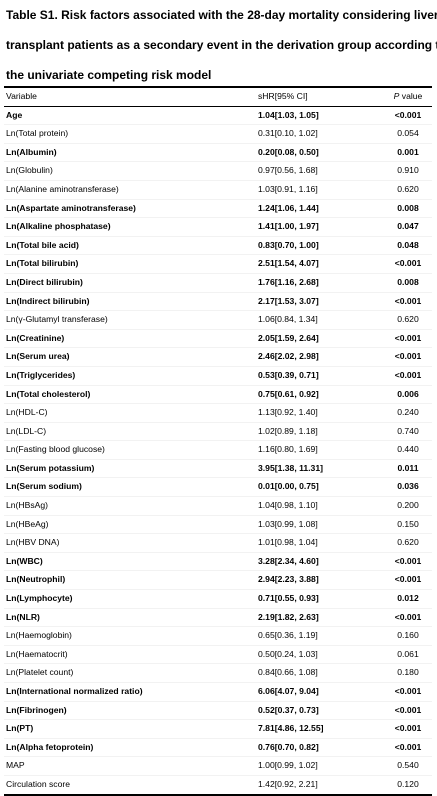  What do you see at coordinates (218, 97) in the screenshot?
I see `table-header-row: Variable sHR[95% CI] P value` at bounding box center [218, 97].